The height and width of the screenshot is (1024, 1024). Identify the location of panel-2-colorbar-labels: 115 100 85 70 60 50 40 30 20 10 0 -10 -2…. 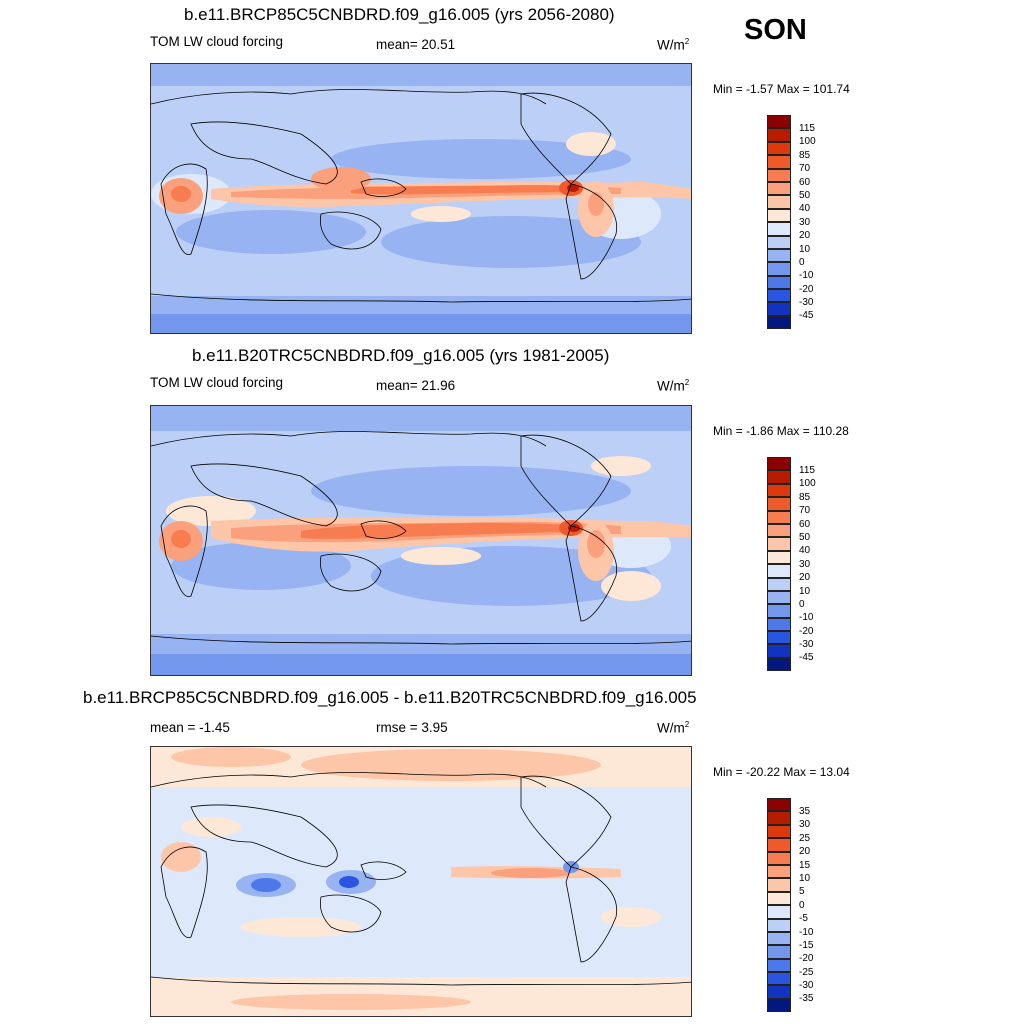
(807, 565).